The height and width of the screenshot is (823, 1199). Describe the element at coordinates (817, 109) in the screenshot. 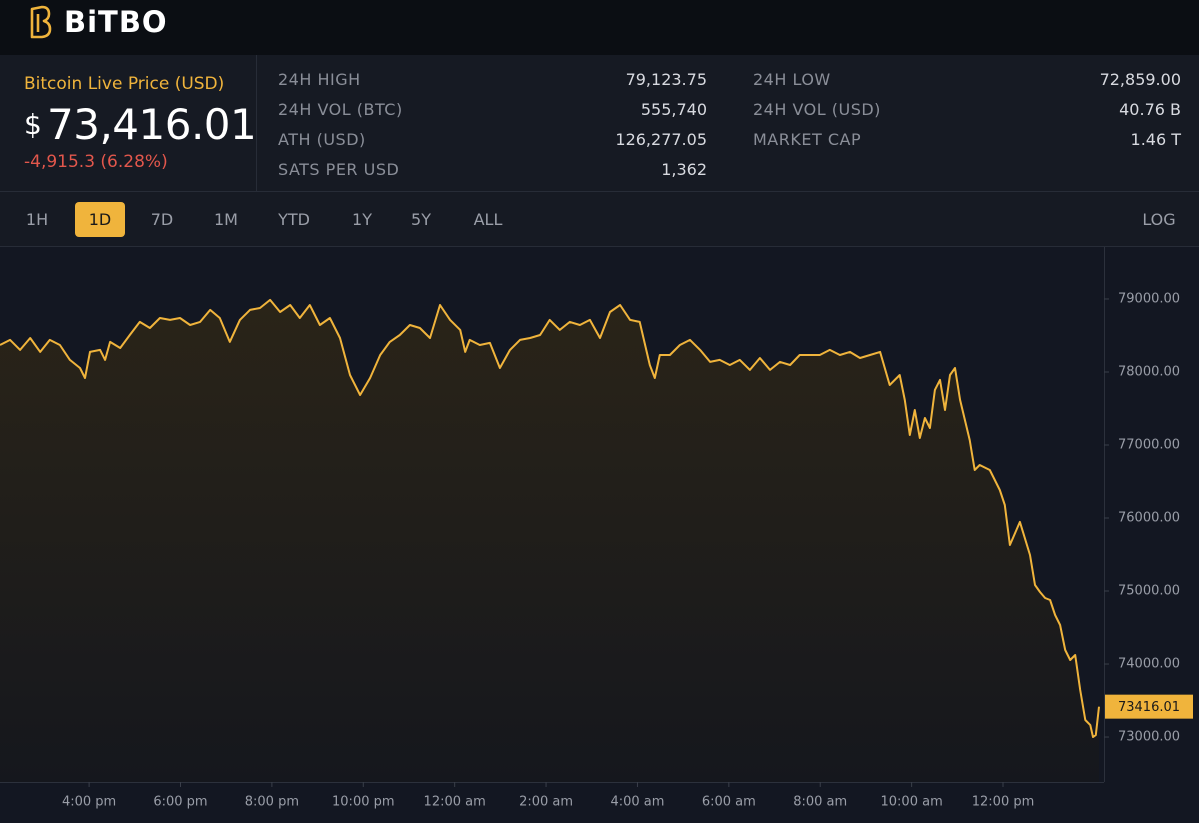

I see `stat-label: 24H VOL (USD)` at that location.